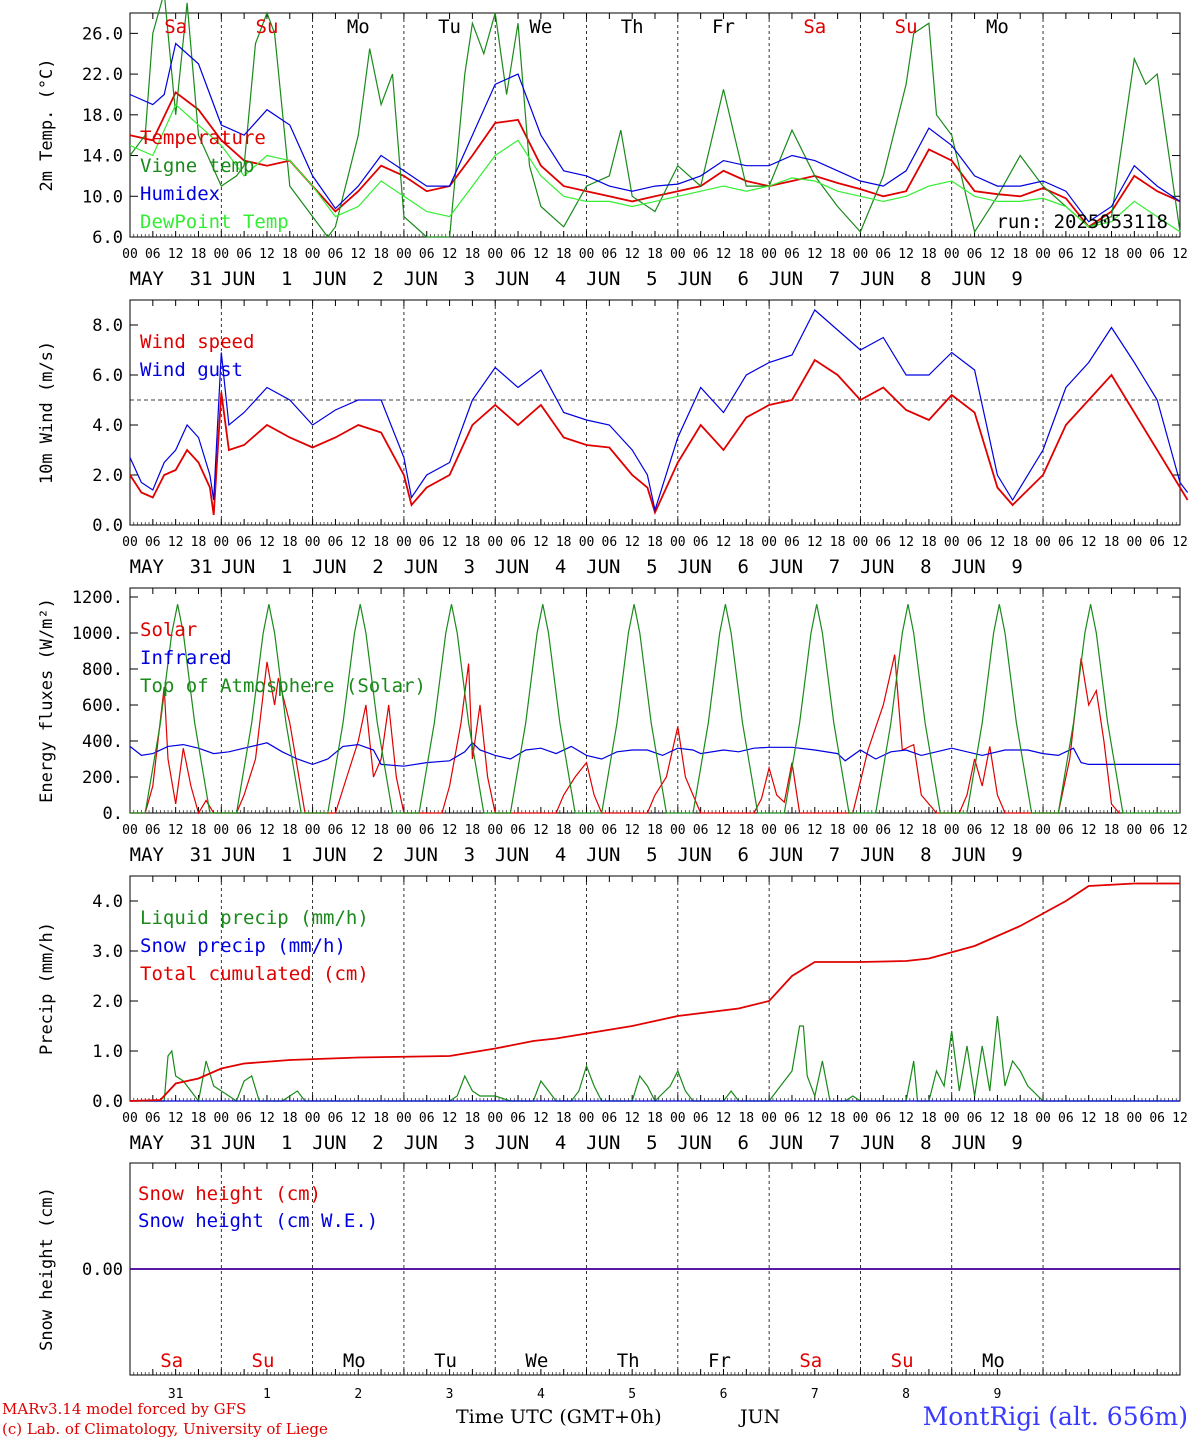 This screenshot has height=1440, width=1194. I want to click on y-tick-label: 200., so click(102, 778).